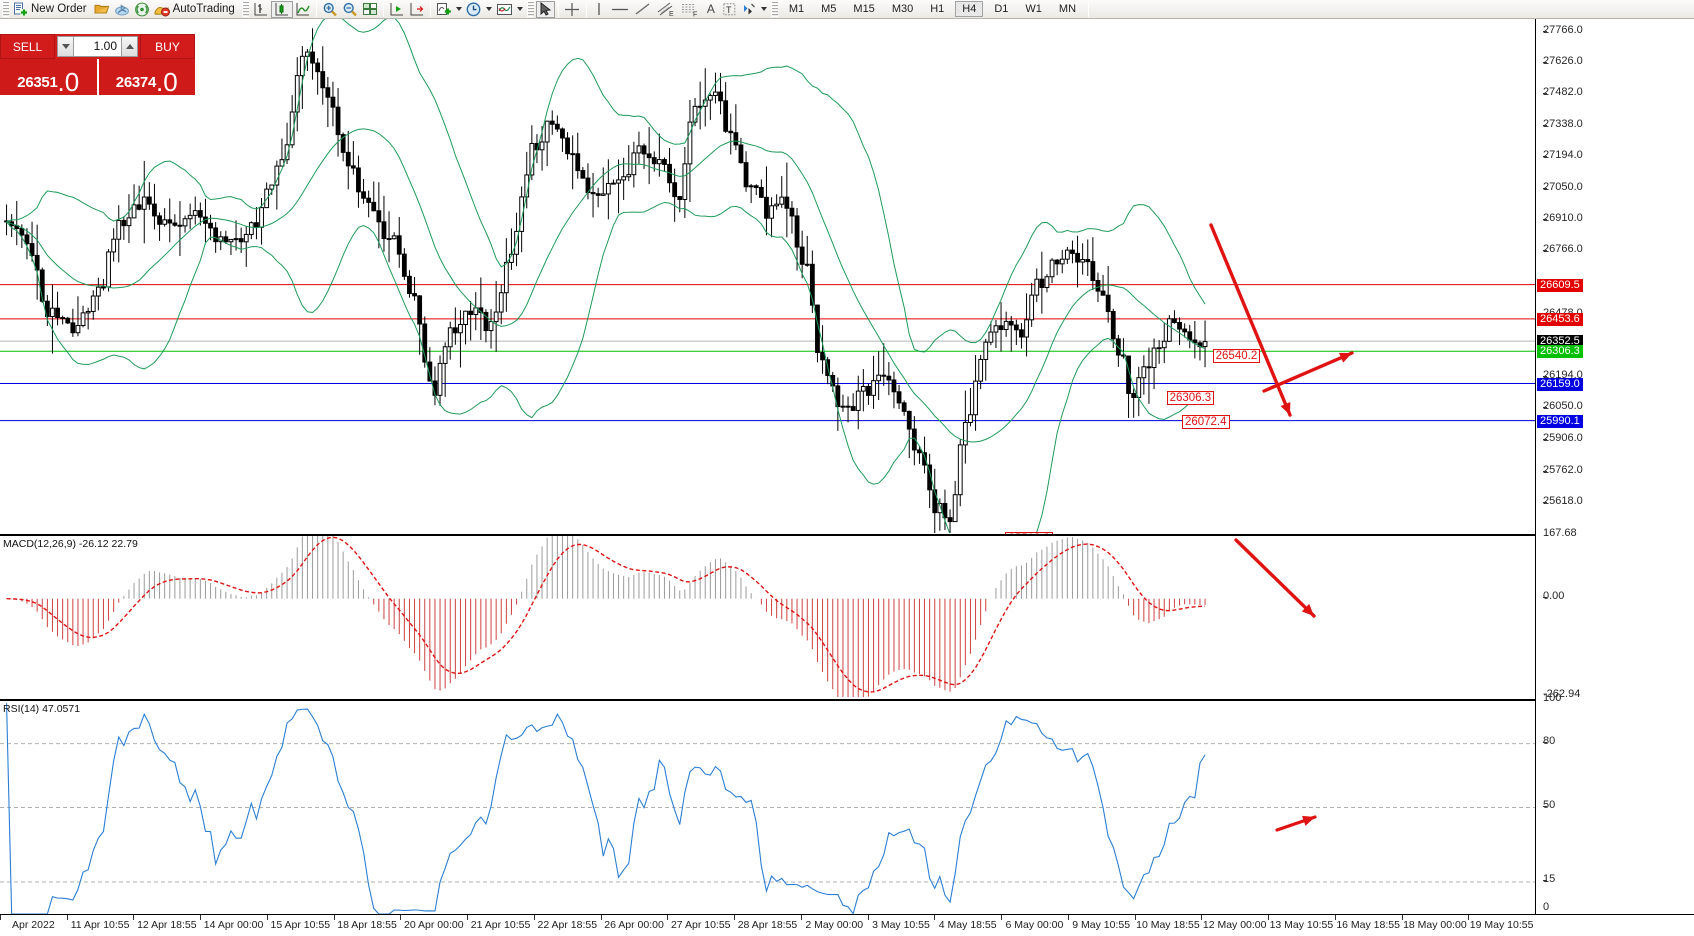 Image resolution: width=1694 pixels, height=936 pixels. Describe the element at coordinates (1563, 123) in the screenshot. I see `price-tick: 27338.0` at that location.